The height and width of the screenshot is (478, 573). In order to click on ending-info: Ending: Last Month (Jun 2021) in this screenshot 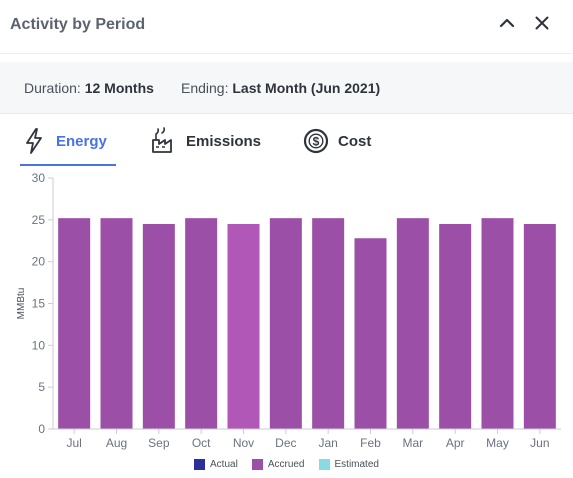, I will do `click(280, 88)`.